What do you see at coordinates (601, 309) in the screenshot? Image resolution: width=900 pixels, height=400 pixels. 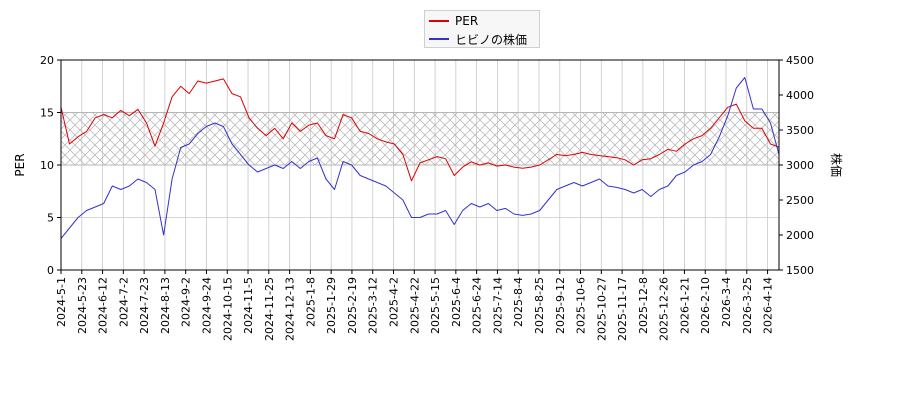 I see `x-tick-label: 2025-10-27` at bounding box center [601, 309].